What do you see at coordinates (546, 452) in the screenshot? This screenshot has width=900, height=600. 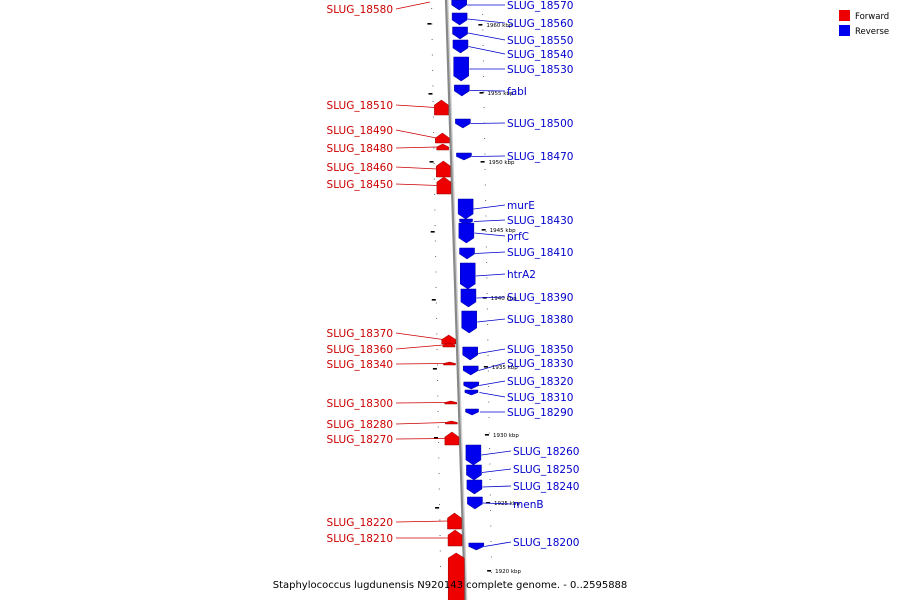 I see `reverse-gene-label: SLUG_18260` at bounding box center [546, 452].